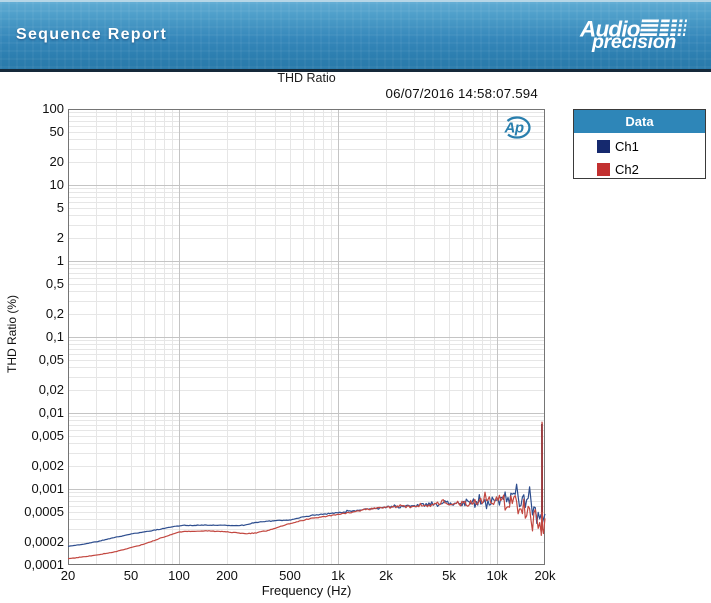  What do you see at coordinates (610, 29) in the screenshot?
I see `svg-text: Audio` at bounding box center [610, 29].